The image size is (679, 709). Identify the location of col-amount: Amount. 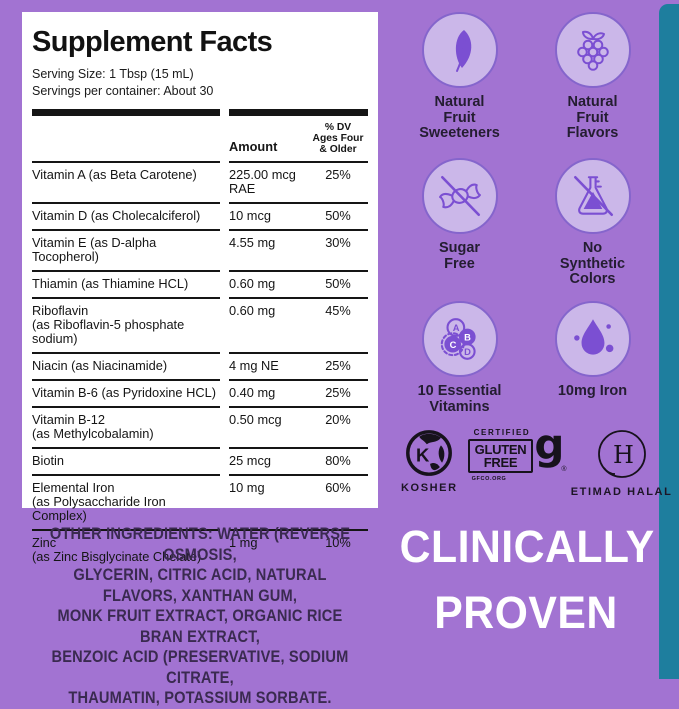
(253, 146).